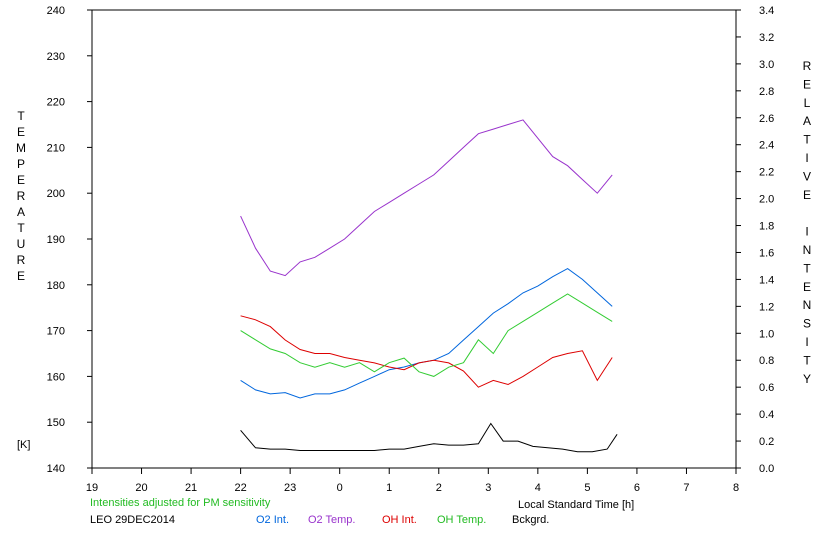  I want to click on left-tick-label: 240, so click(56, 11).